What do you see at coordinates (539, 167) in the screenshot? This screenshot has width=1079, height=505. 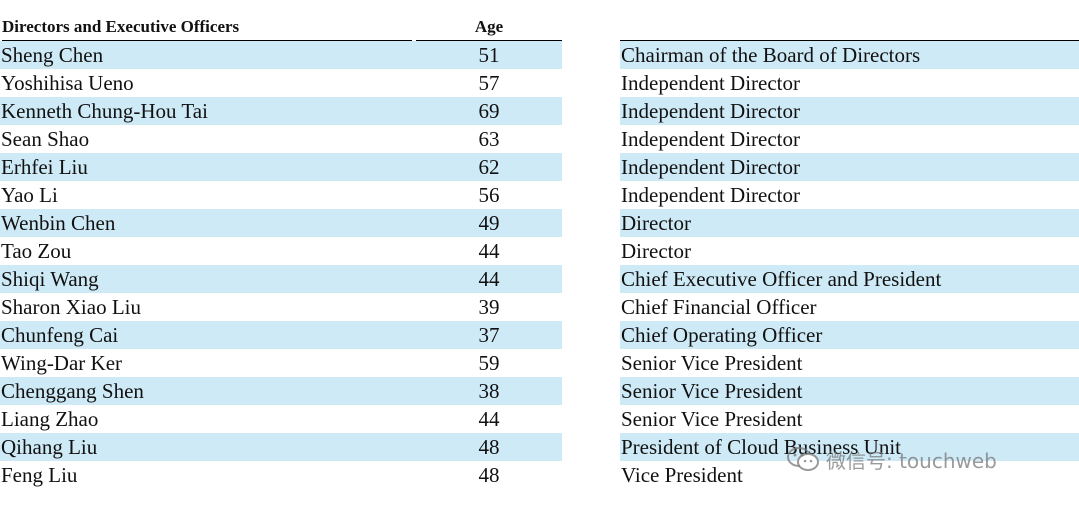 I see `table-row: Erhfei Liu 62 Independent Director` at bounding box center [539, 167].